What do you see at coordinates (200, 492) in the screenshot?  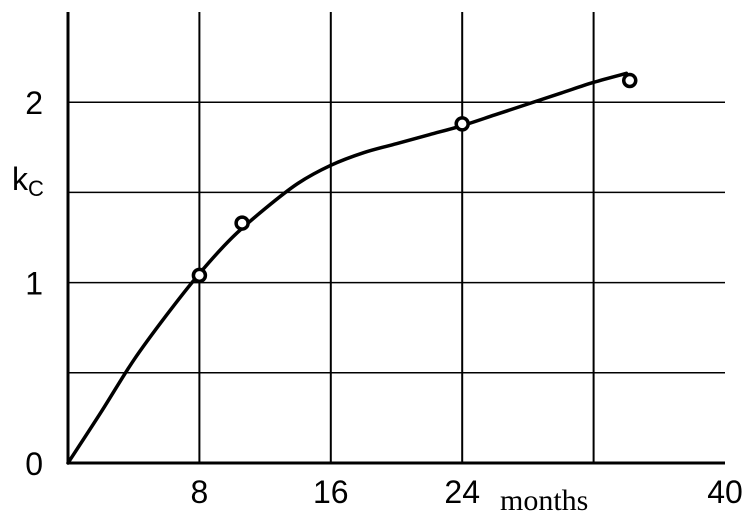 I see `x-tick-label-8: 8` at bounding box center [200, 492].